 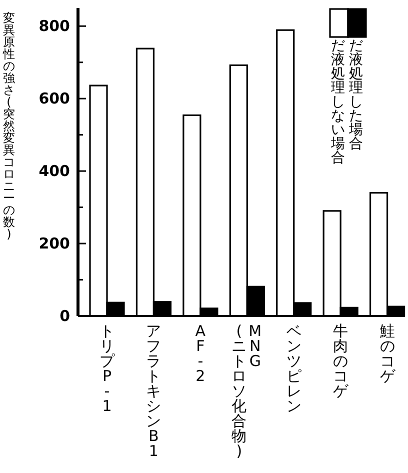 What do you see at coordinates (54, 26) in the screenshot?
I see `y-tick-label: 800` at bounding box center [54, 26].